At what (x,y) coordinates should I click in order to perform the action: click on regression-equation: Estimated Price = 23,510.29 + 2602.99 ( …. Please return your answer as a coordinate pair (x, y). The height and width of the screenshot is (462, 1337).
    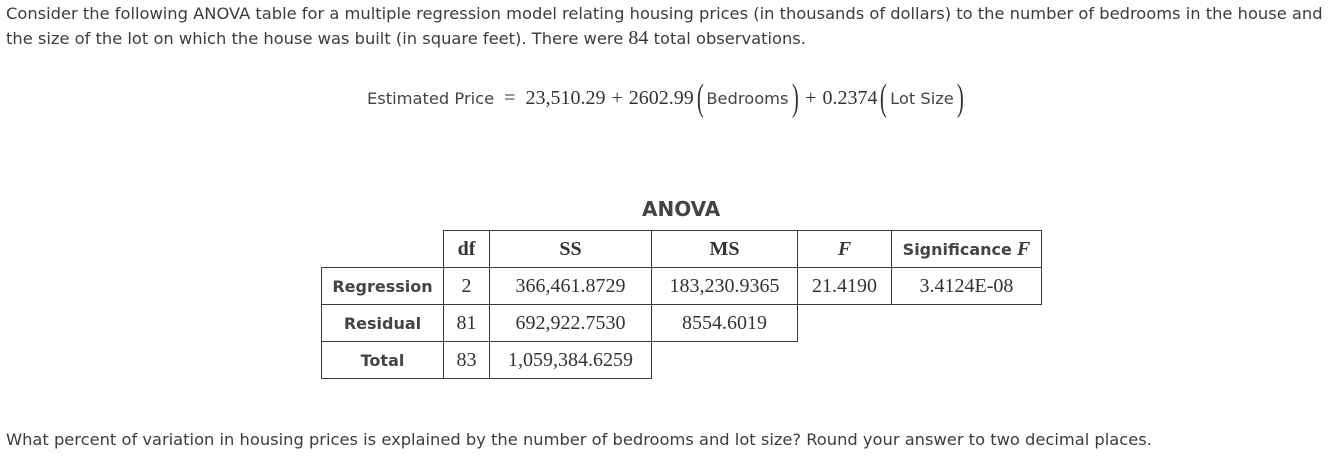
    Looking at the image, I should click on (666, 98).